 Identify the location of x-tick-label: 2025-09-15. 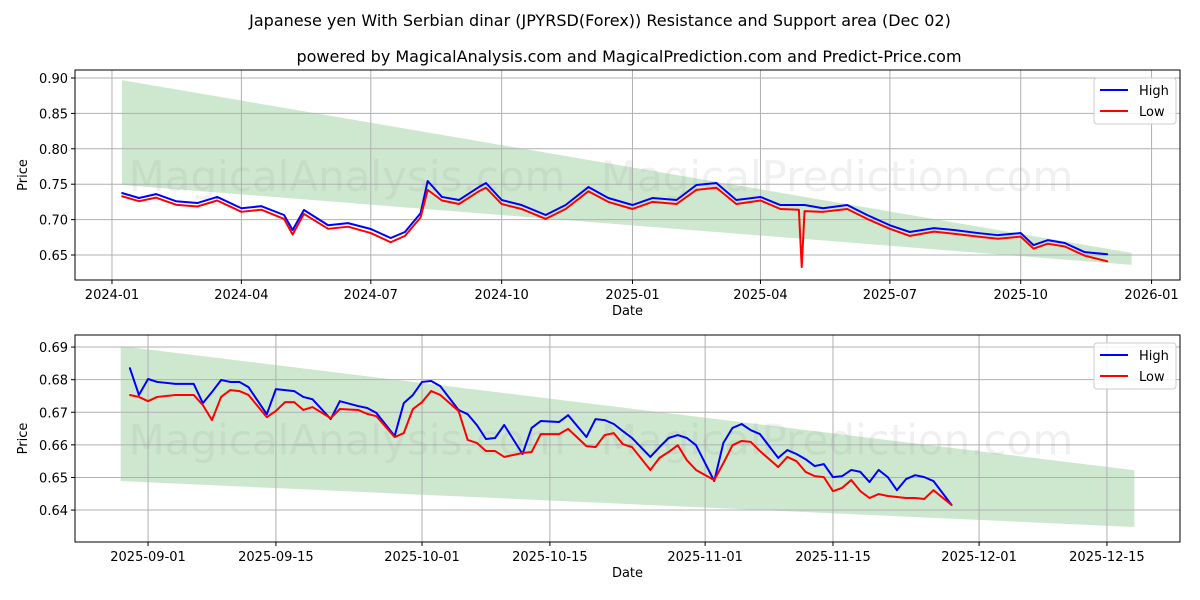
(276, 557).